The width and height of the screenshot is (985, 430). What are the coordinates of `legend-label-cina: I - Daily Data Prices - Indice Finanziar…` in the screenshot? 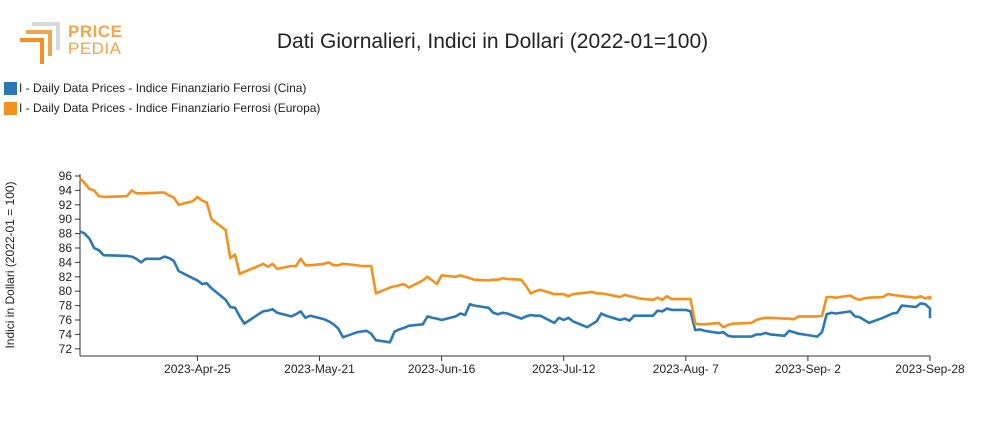 It's located at (163, 88).